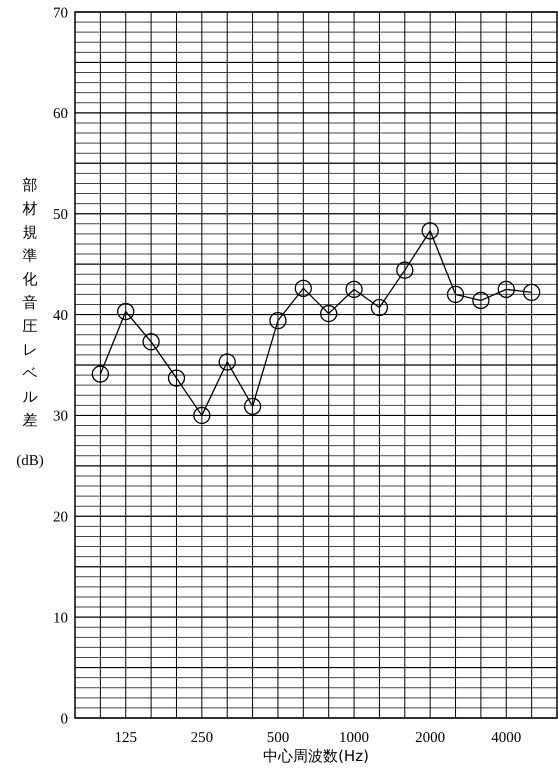 This screenshot has width=558, height=769. What do you see at coordinates (60, 416) in the screenshot?
I see `y-tick-label: 30` at bounding box center [60, 416].